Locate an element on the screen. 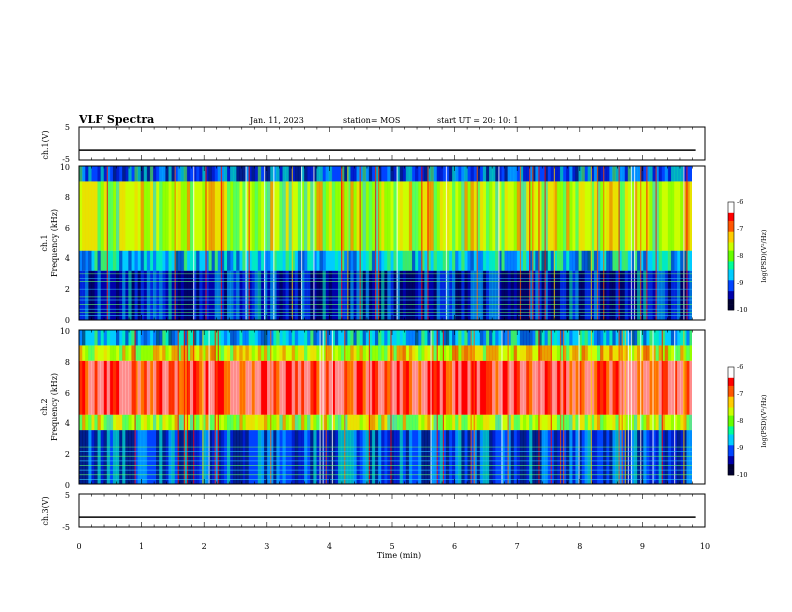 The width and height of the screenshot is (792, 612). time-xtick-10: 10 is located at coordinates (705, 546).